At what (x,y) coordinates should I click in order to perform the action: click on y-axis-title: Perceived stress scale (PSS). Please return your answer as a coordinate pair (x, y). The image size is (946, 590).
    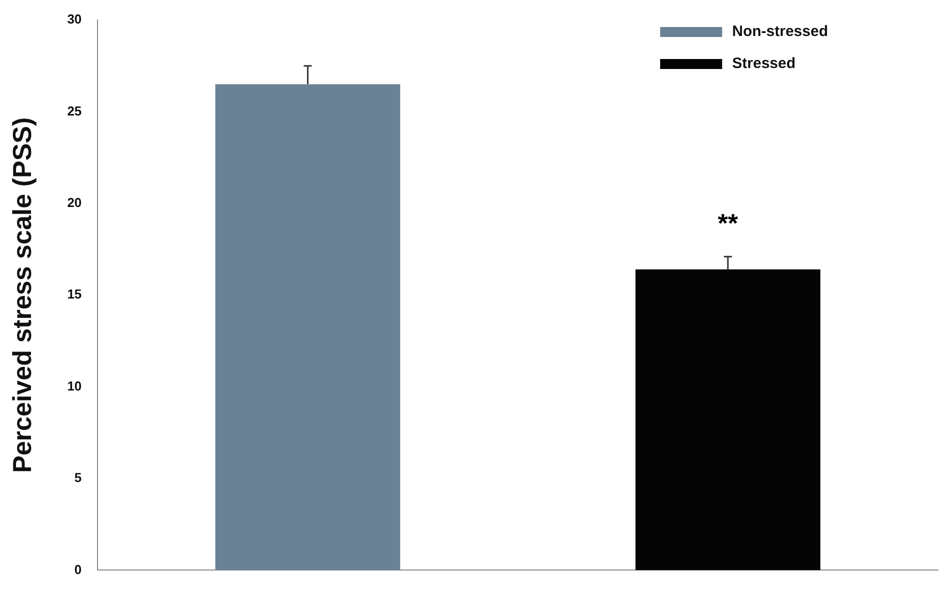
    Looking at the image, I should click on (21, 295).